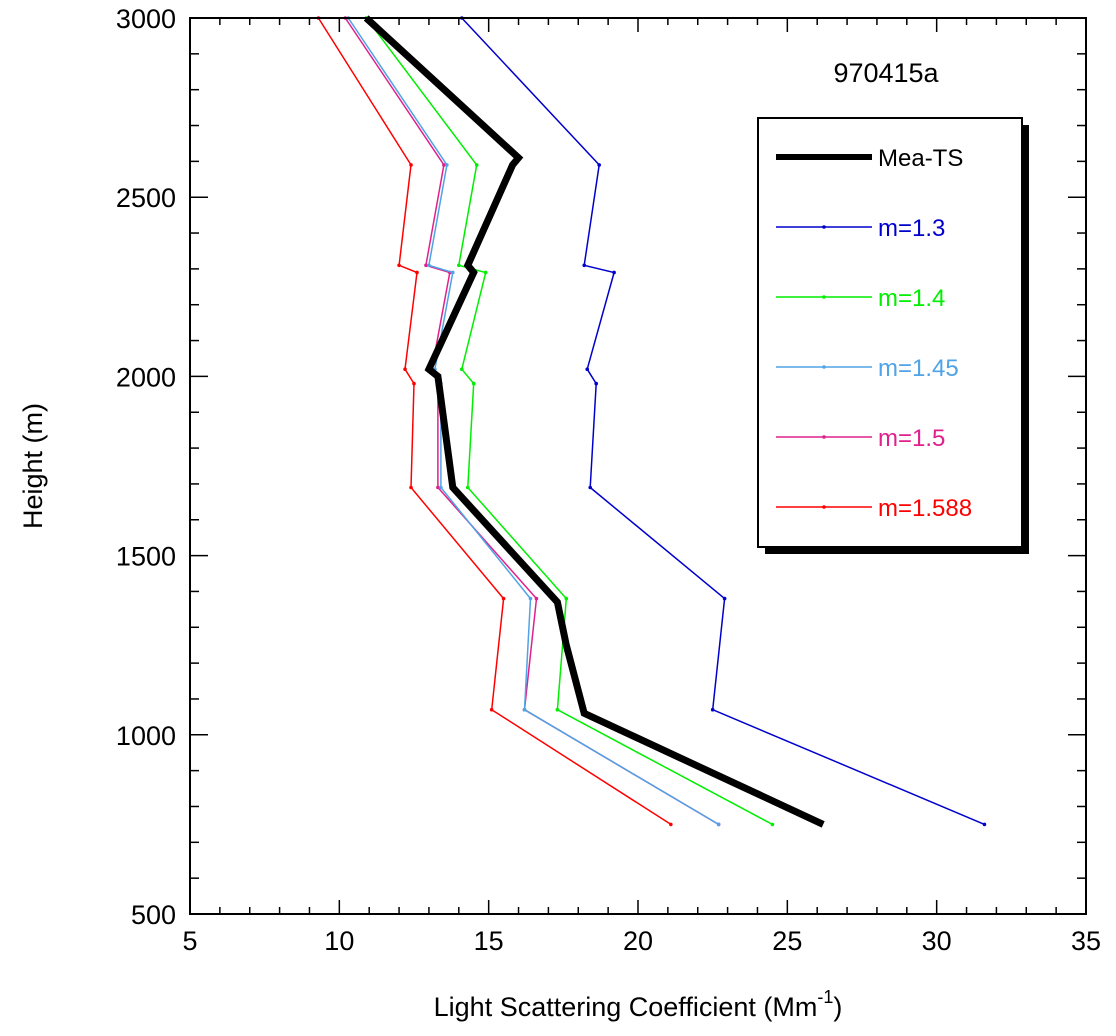 This screenshot has height=1036, width=1116. What do you see at coordinates (787, 941) in the screenshot?
I see `x-tick-label: 25` at bounding box center [787, 941].